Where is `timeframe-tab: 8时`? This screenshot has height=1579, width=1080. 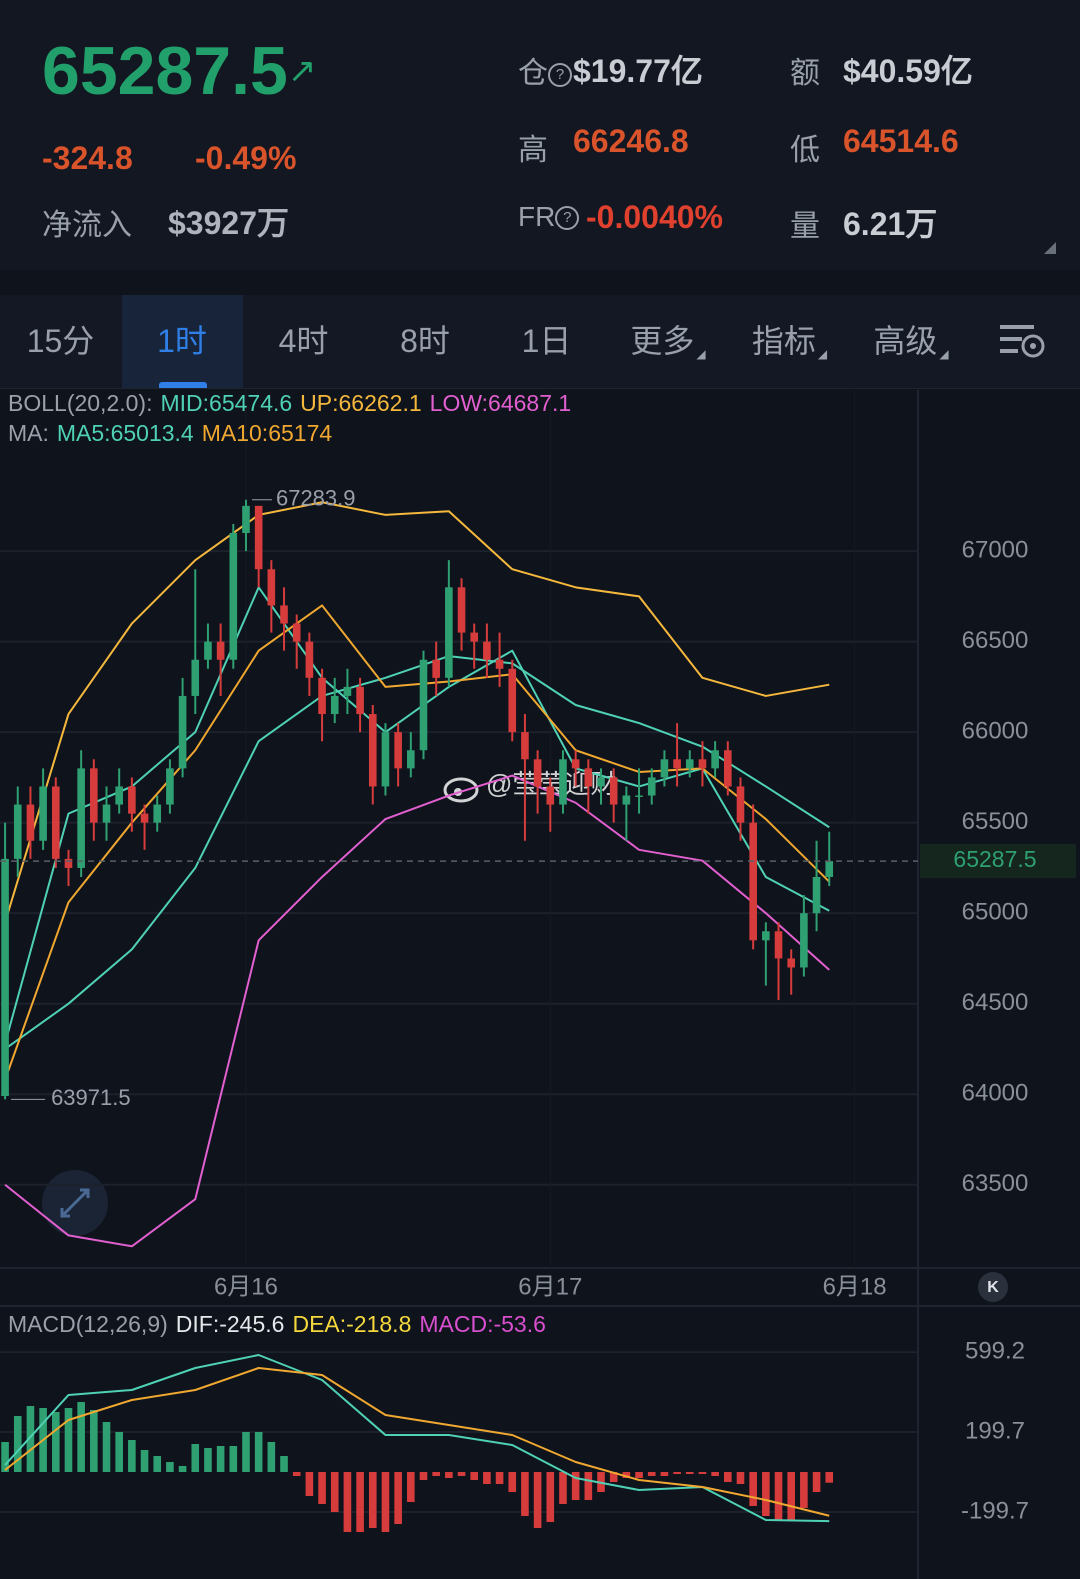 timeframe-tab: 8时 is located at coordinates (425, 341).